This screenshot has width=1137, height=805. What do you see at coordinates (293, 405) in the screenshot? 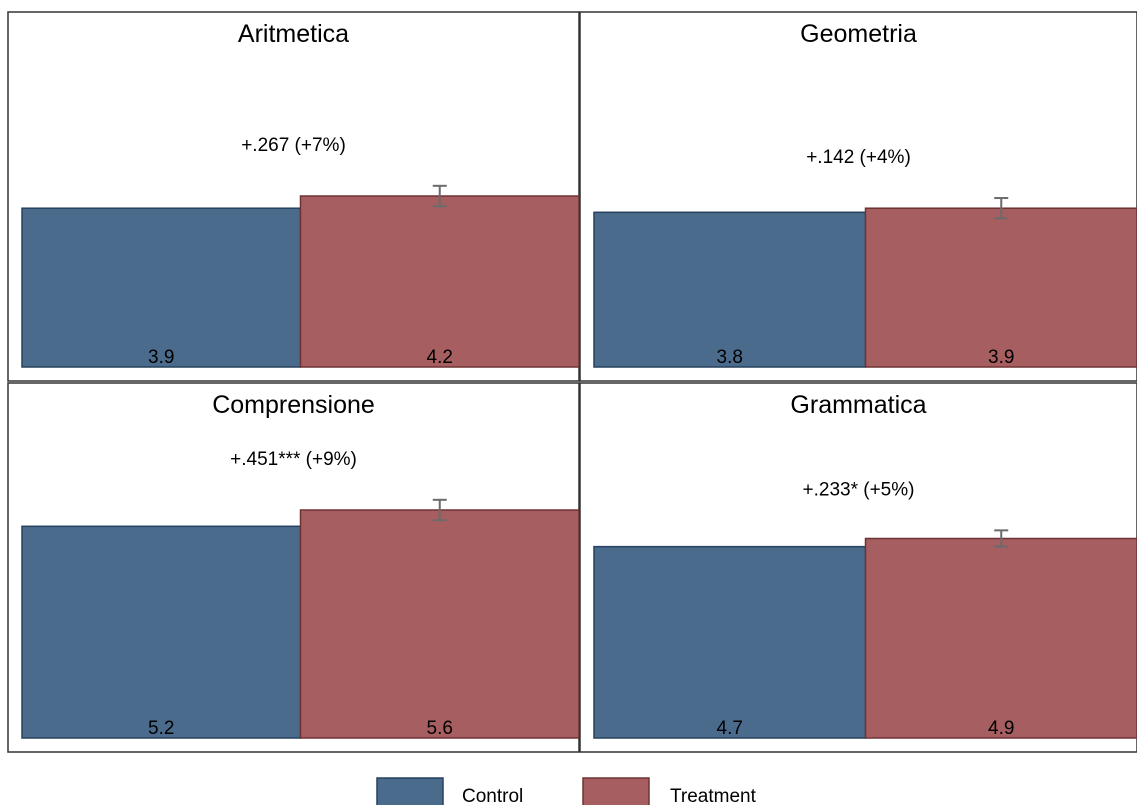
I see `panel-title-comprensione: Comprensione` at bounding box center [293, 405].